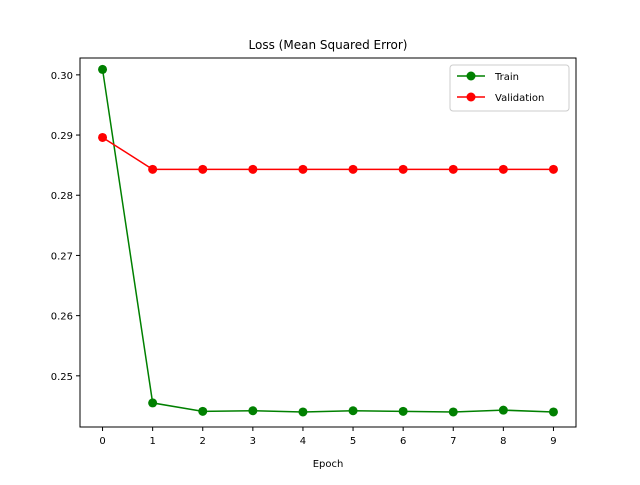 The image size is (640, 485). I want to click on legend: Train Validation, so click(509, 88).